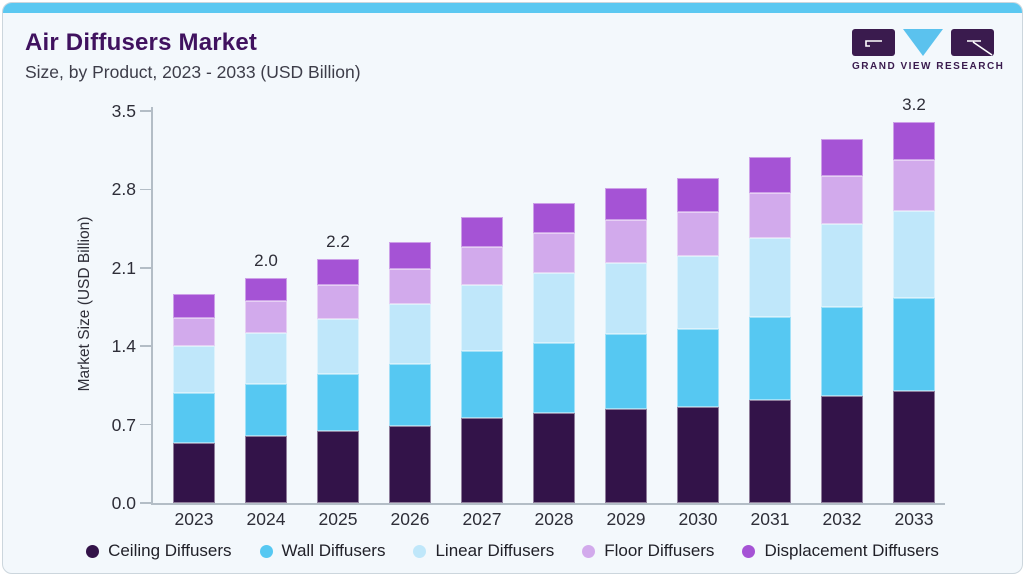 Image resolution: width=1025 pixels, height=576 pixels. What do you see at coordinates (84, 304) in the screenshot?
I see `y-axis-title: Market Size (USD Billion)` at bounding box center [84, 304].